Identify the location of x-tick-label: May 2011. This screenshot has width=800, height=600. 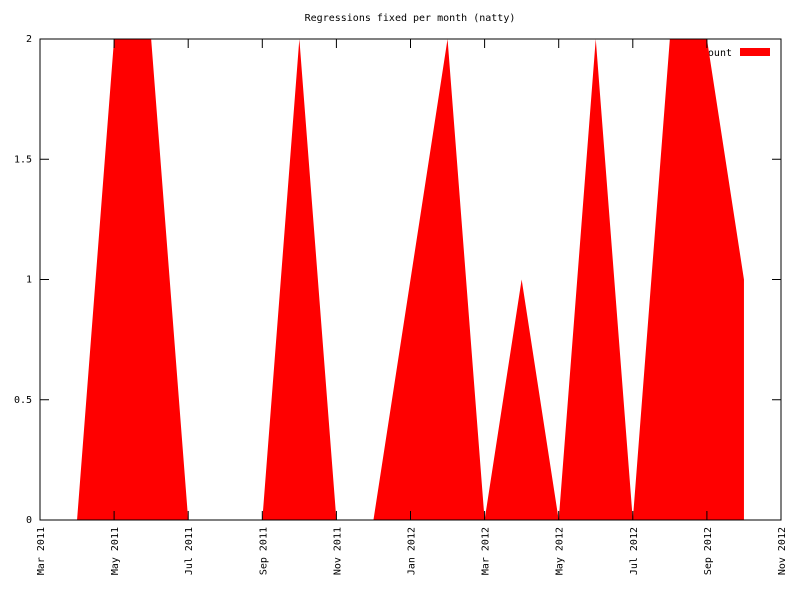
(115, 551).